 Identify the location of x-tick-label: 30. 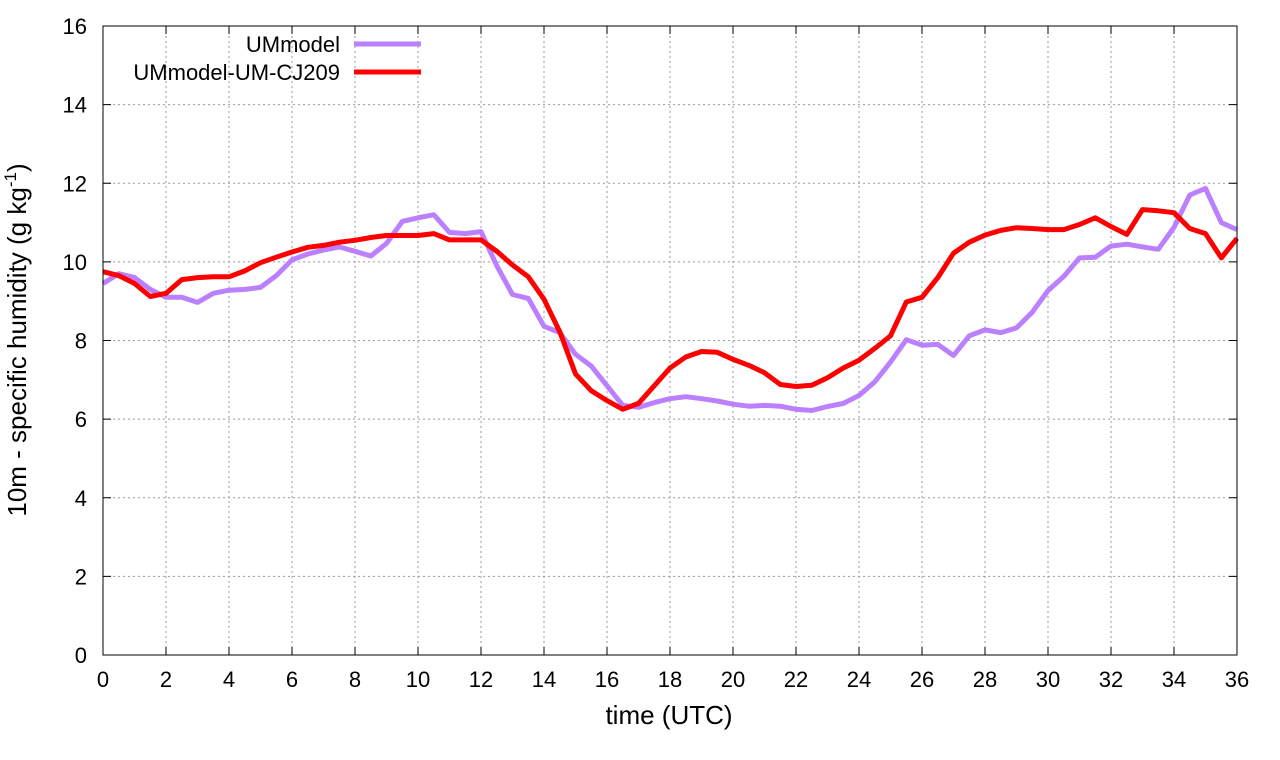
(1048, 679).